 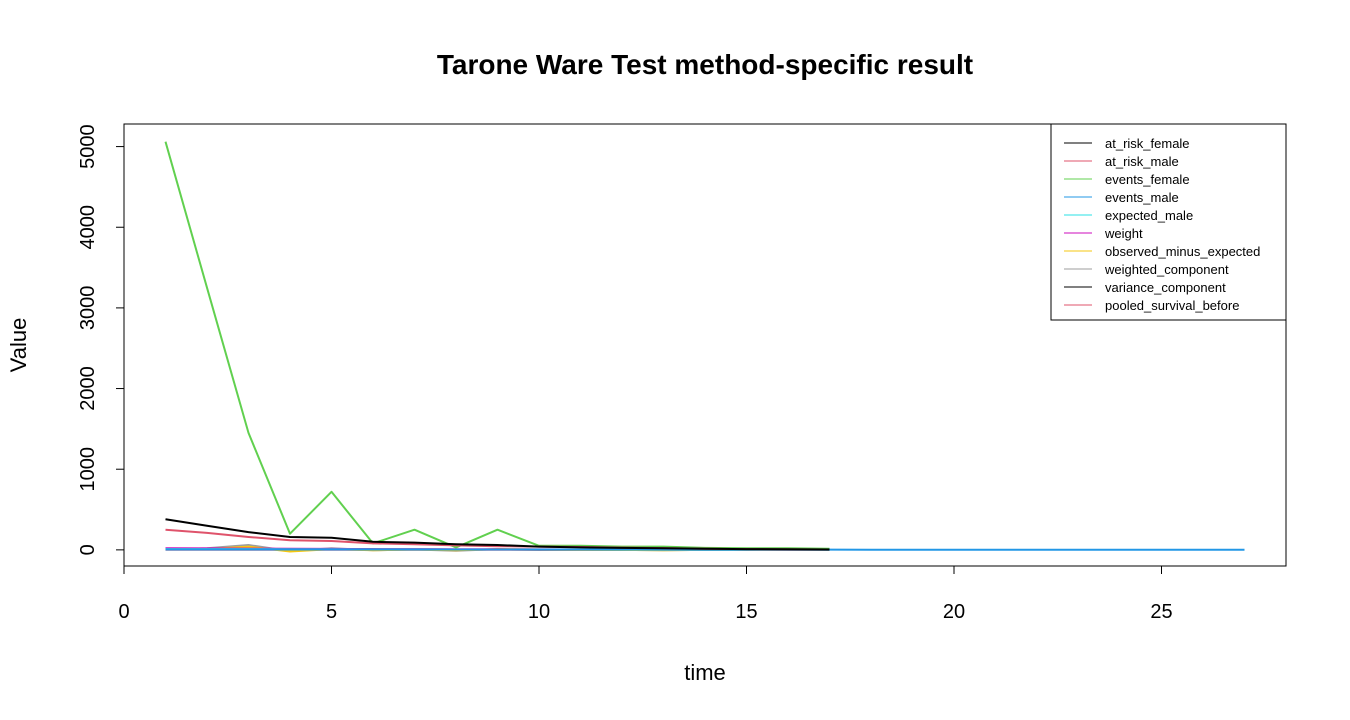 What do you see at coordinates (645, 594) in the screenshot?
I see `x-axis: 0 5 10 15 20 25` at bounding box center [645, 594].